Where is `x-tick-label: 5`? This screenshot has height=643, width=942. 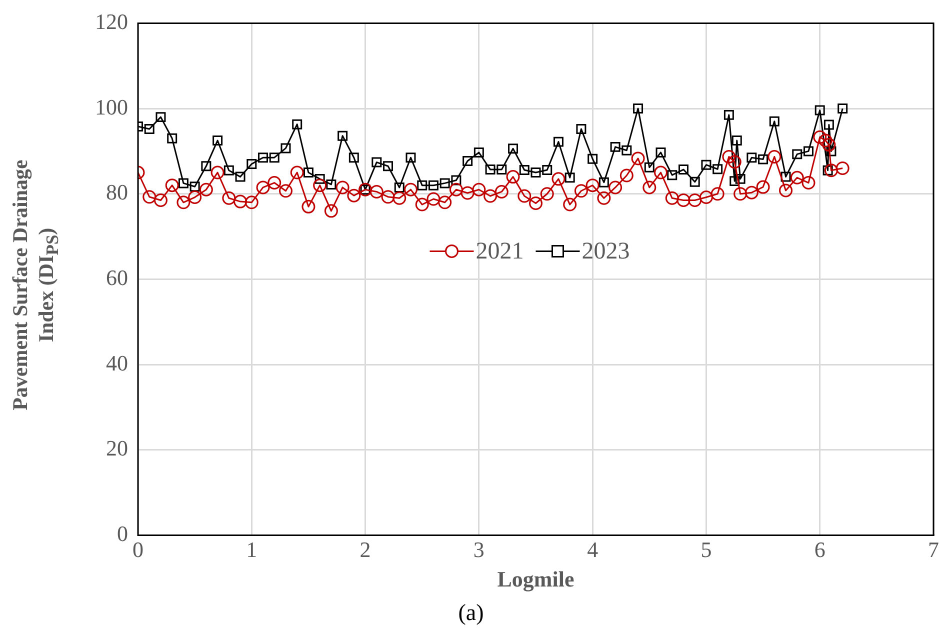
x-tick-label: 5 is located at coordinates (706, 549).